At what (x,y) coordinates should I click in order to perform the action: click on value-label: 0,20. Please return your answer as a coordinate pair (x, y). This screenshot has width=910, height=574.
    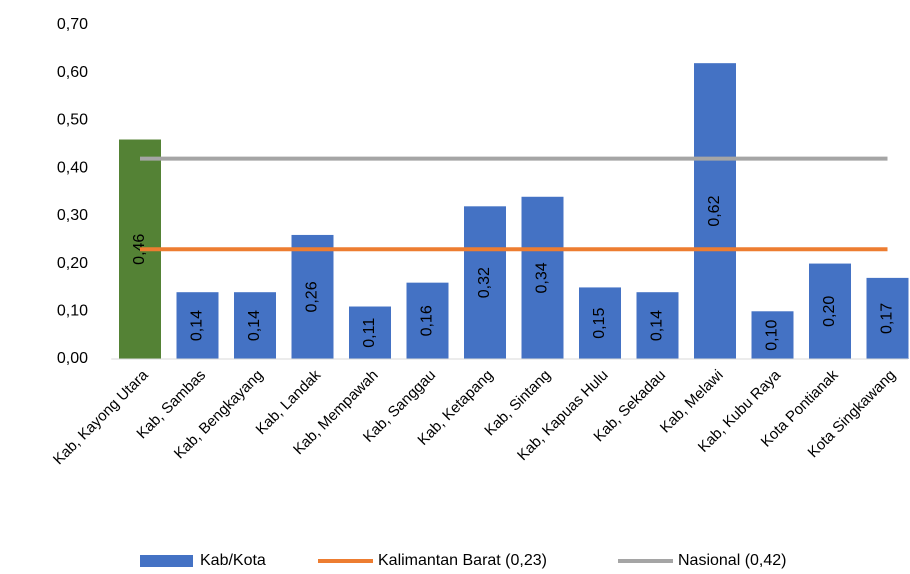
    Looking at the image, I should click on (829, 311).